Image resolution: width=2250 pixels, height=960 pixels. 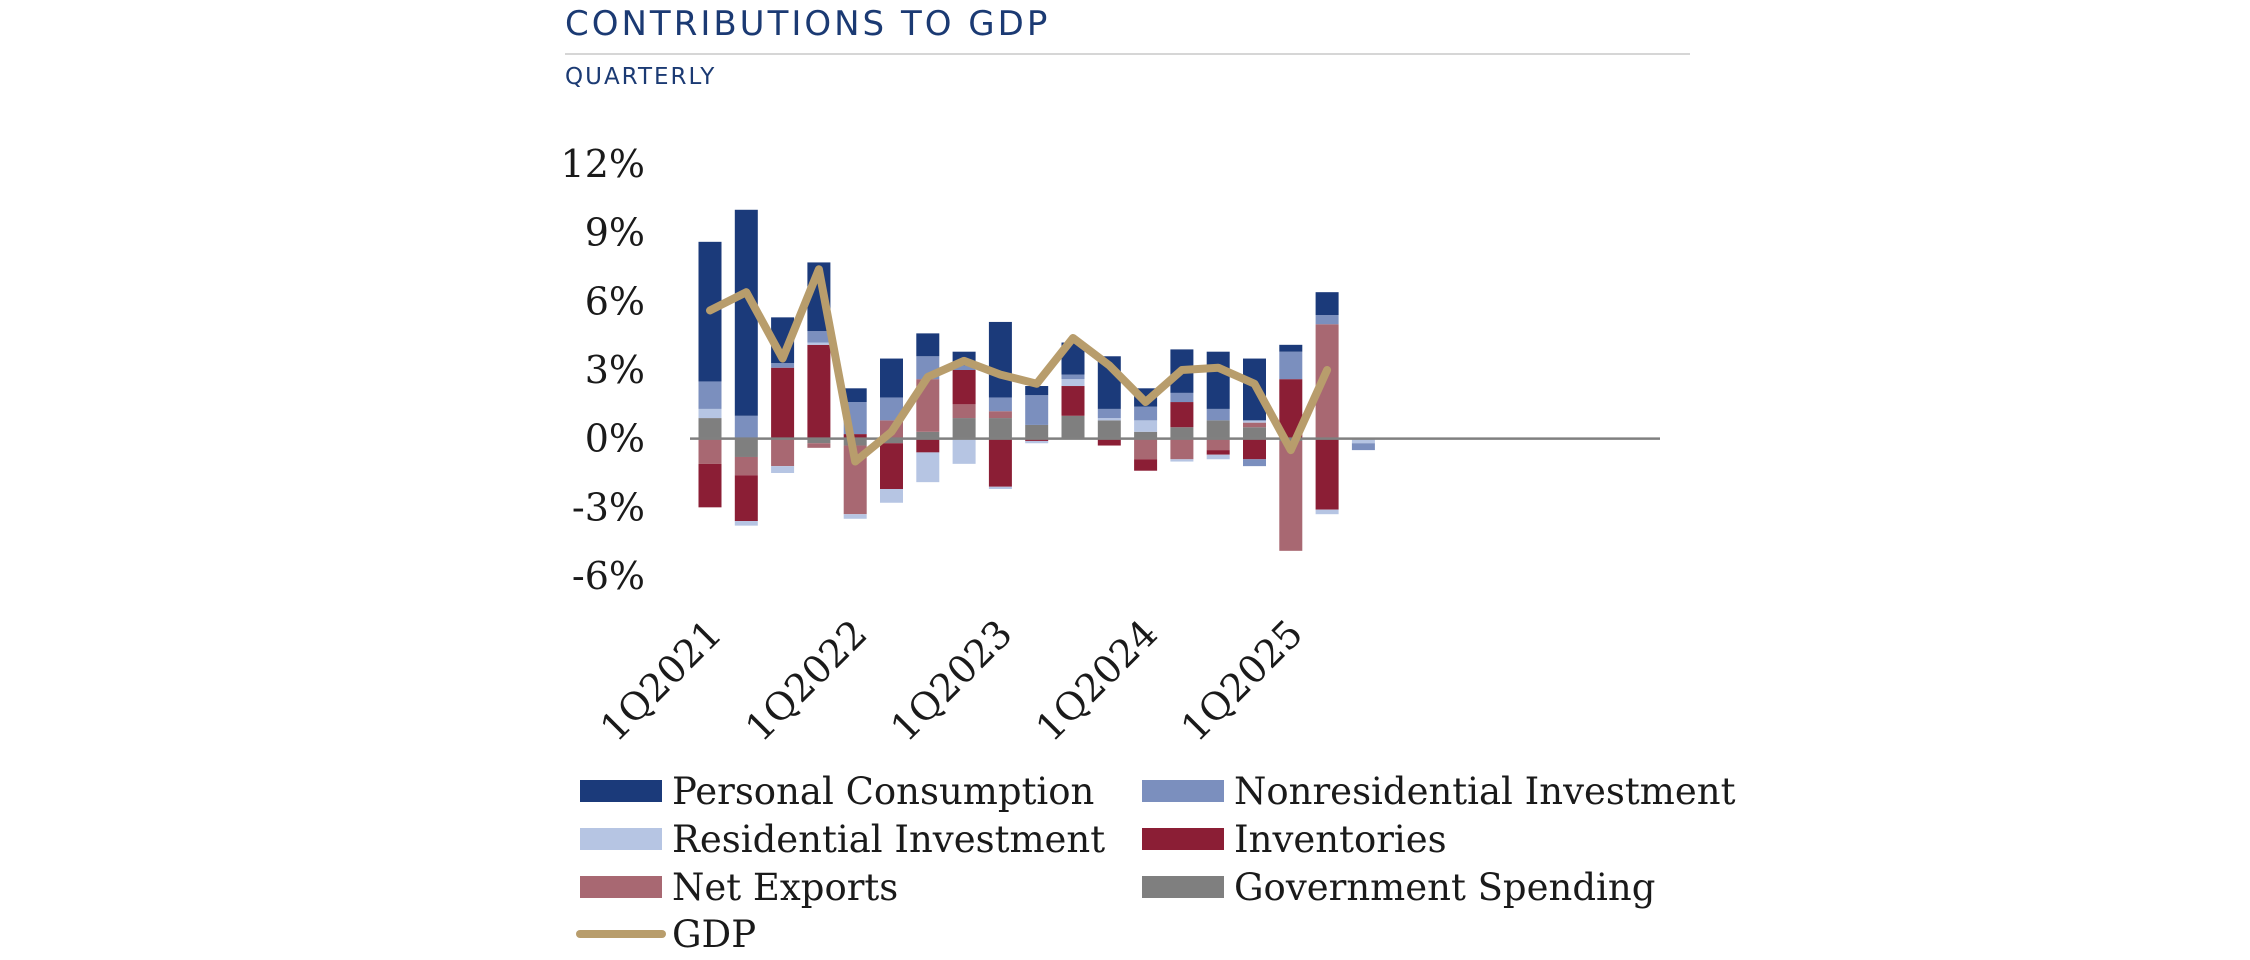 What do you see at coordinates (1019, 365) in the screenshot?
I see `gdp-line-layer` at bounding box center [1019, 365].